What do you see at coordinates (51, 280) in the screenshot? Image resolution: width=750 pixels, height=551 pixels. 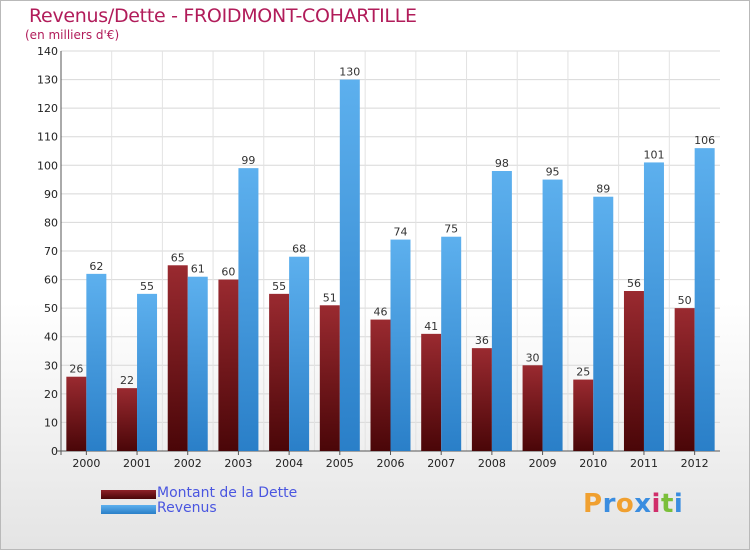 I see `y-tick-label: 60` at bounding box center [51, 280].